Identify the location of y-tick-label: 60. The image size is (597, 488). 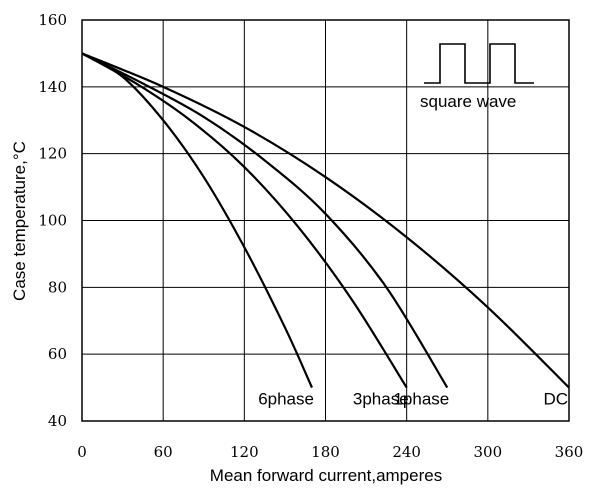
(57, 354).